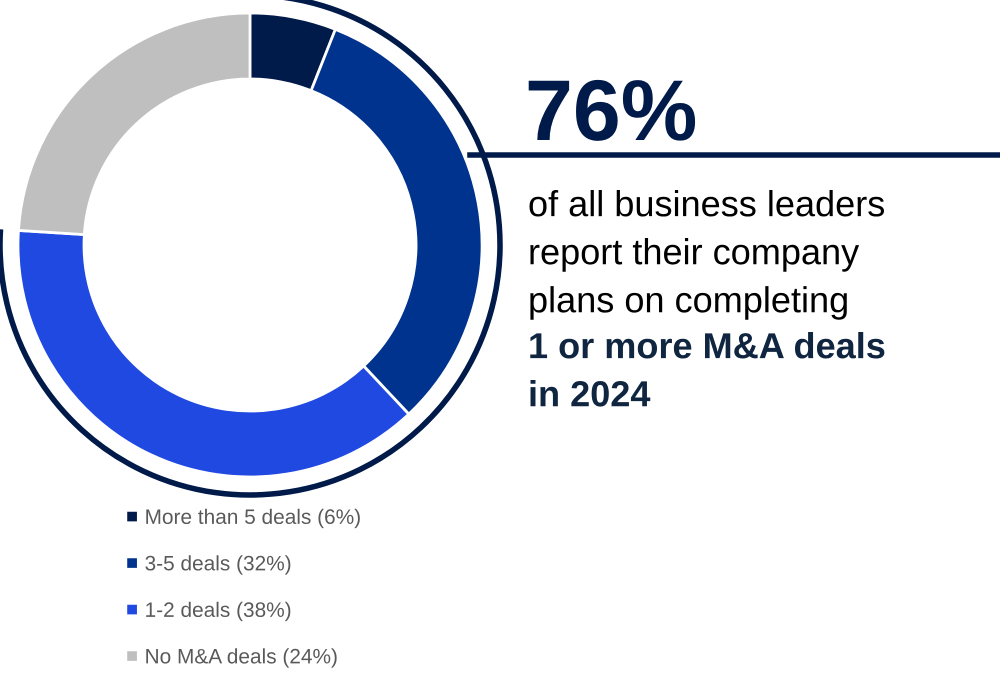  What do you see at coordinates (217, 565) in the screenshot?
I see `legend-label: 3-5 deals (32%)` at bounding box center [217, 565].